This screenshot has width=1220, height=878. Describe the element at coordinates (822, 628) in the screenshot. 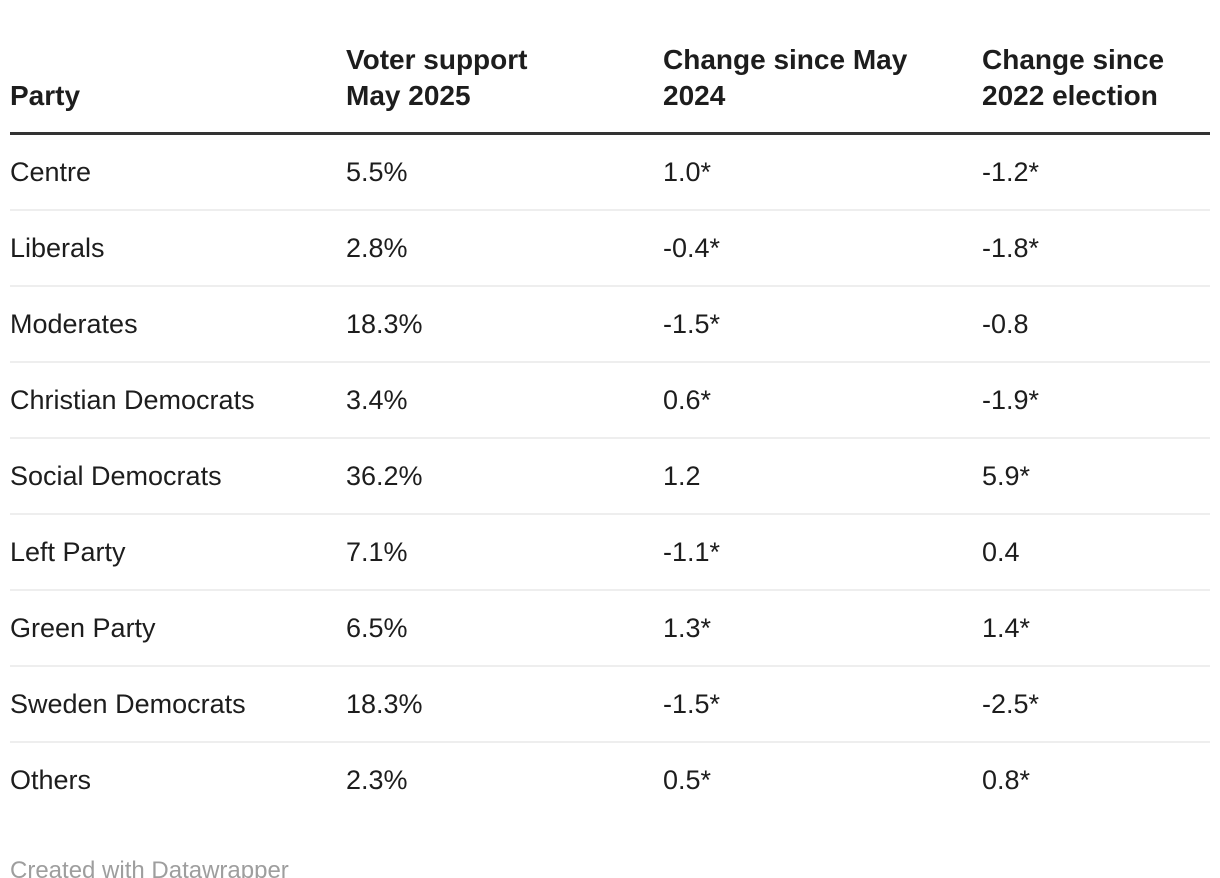

I see `change-2024-cell: 1.3*` at that location.